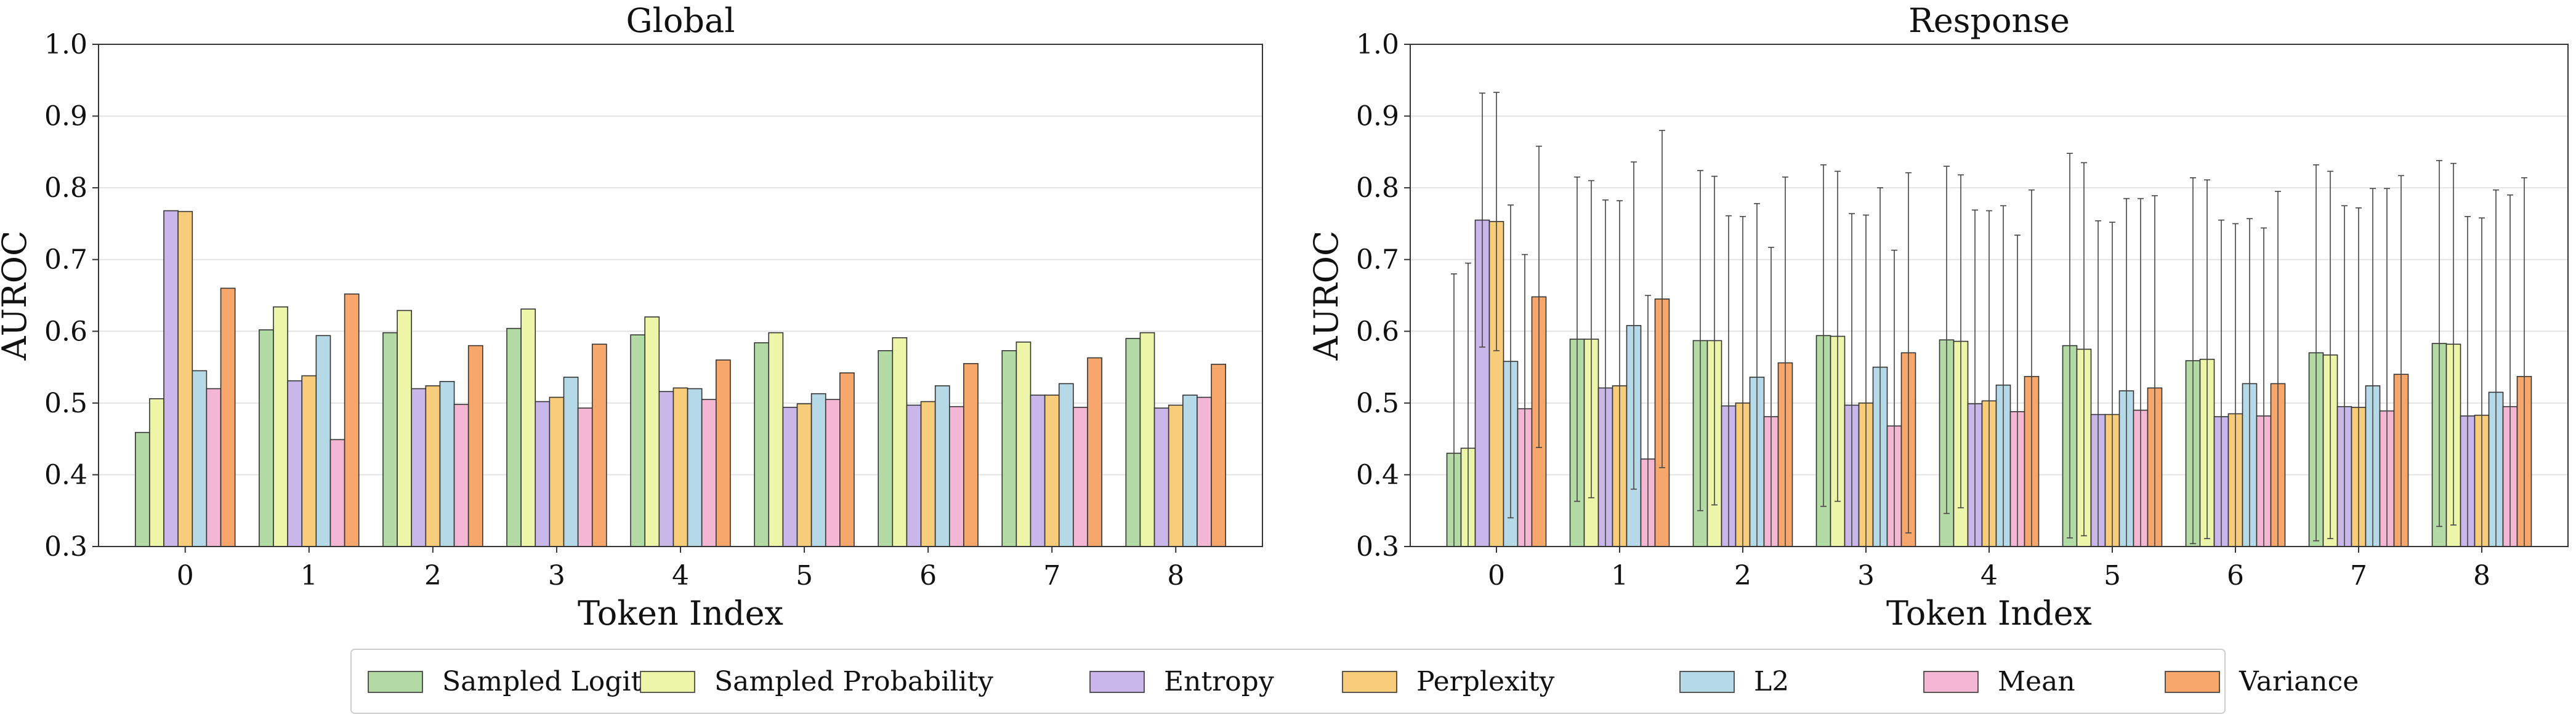 The image size is (2576, 717). Describe the element at coordinates (2036, 681) in the screenshot. I see `legend-label: Mean` at that location.